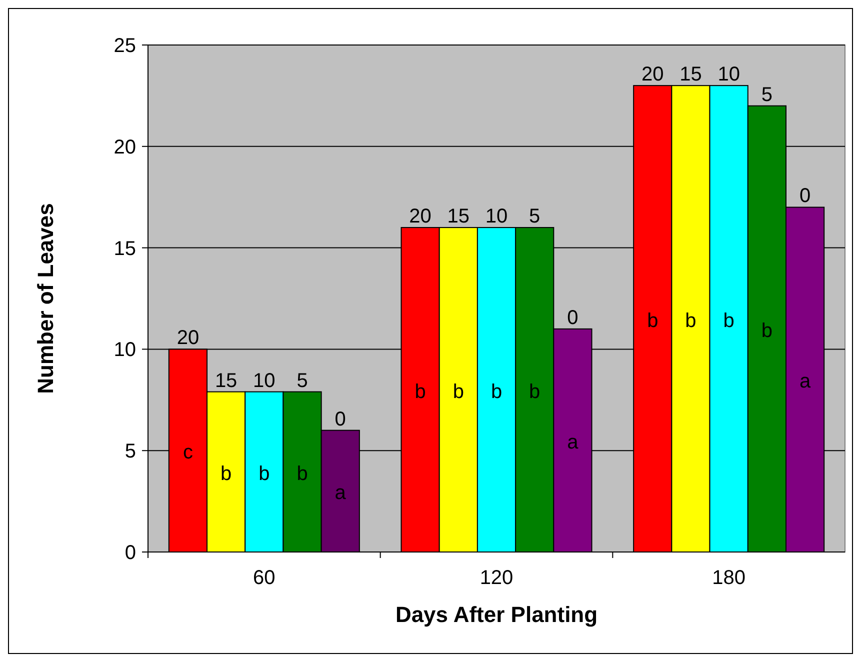 This screenshot has width=861, height=662. Describe the element at coordinates (125, 350) in the screenshot. I see `y-tick-label: 10` at that location.